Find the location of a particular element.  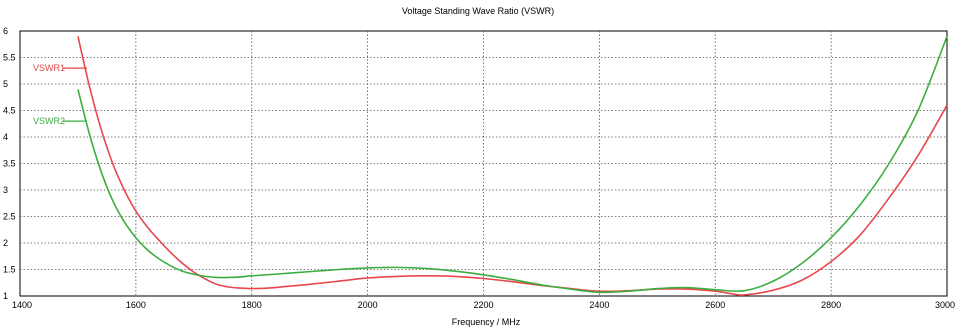

x-axis-title: Frequency / MHz is located at coordinates (486, 322).